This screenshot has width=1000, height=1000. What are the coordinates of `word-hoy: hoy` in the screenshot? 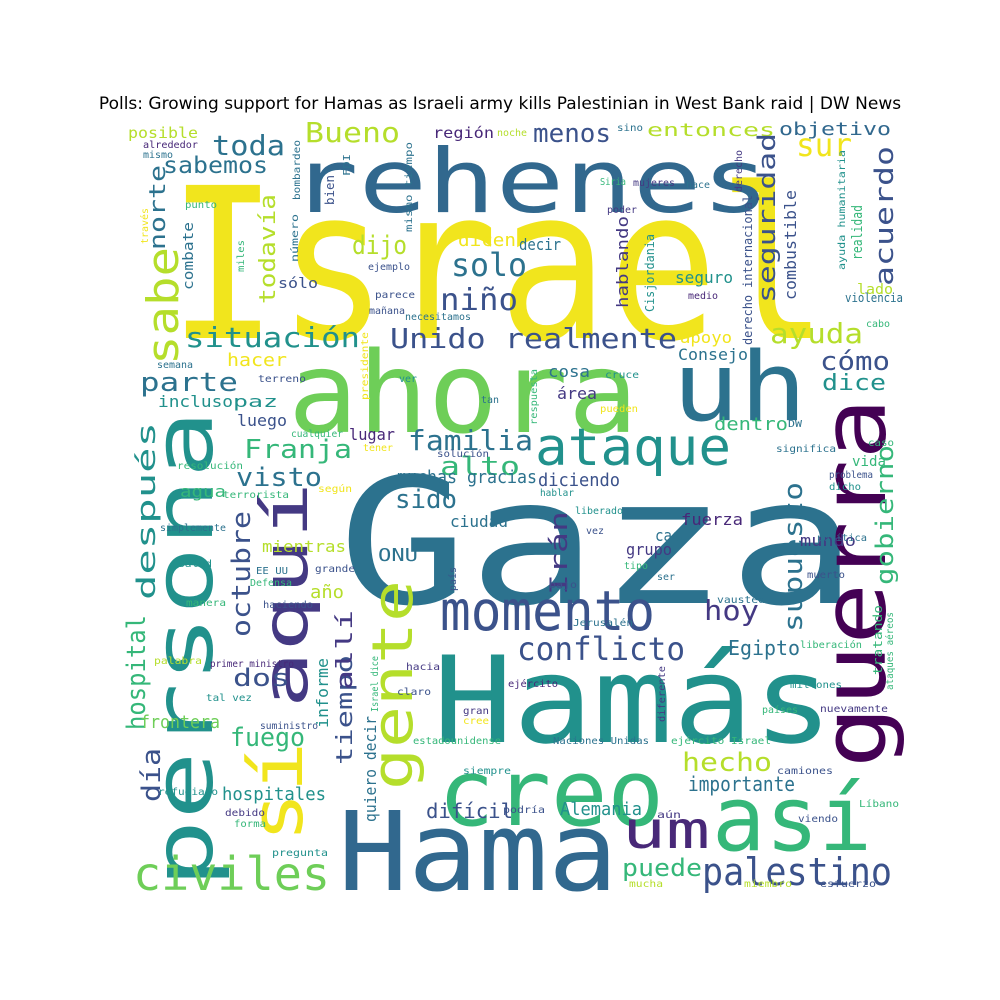 It's located at (731, 610).